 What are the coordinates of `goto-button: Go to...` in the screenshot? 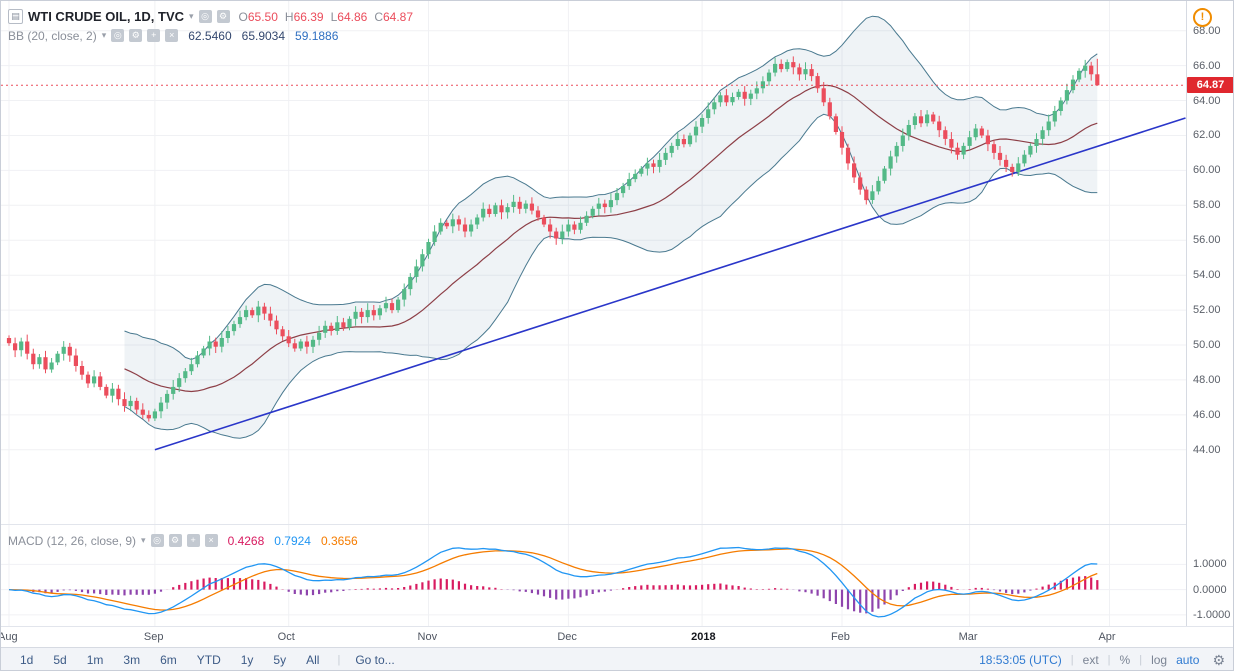 It's located at (374, 660).